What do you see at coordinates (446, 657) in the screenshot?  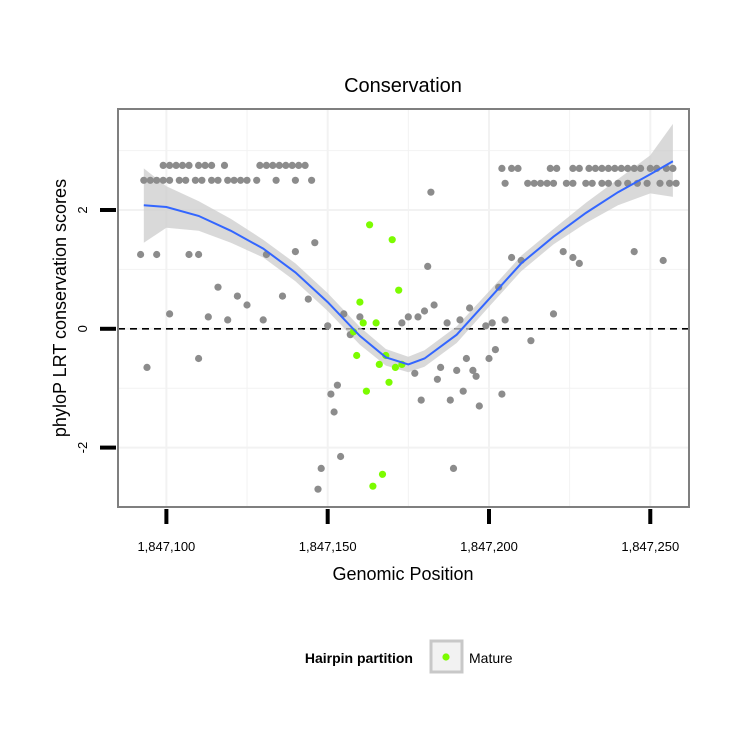 I see `legend-key-mature` at bounding box center [446, 657].